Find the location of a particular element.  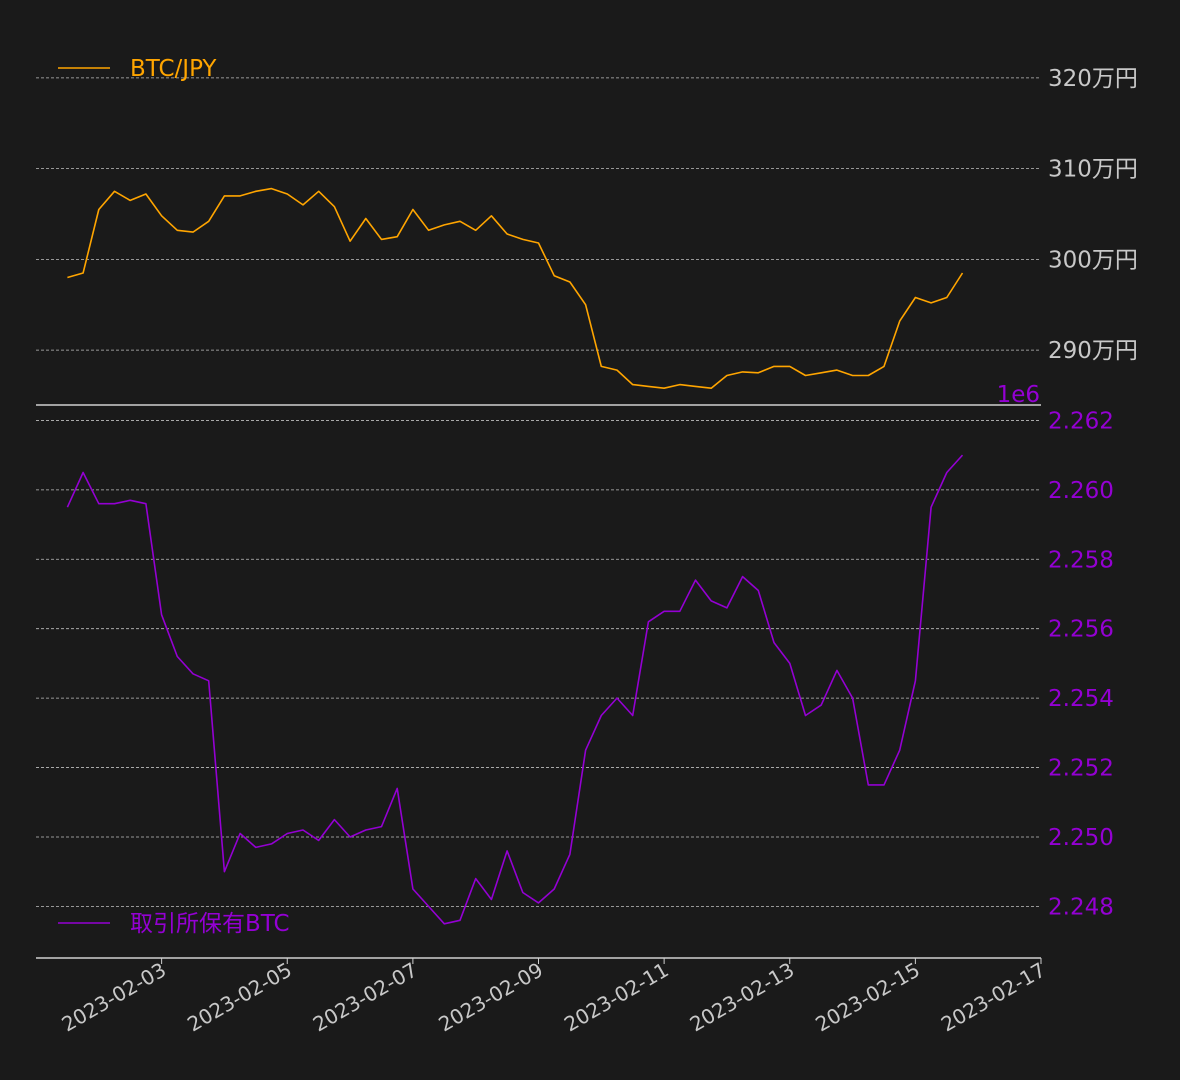

btc-jpy-price-line is located at coordinates (515, 288).